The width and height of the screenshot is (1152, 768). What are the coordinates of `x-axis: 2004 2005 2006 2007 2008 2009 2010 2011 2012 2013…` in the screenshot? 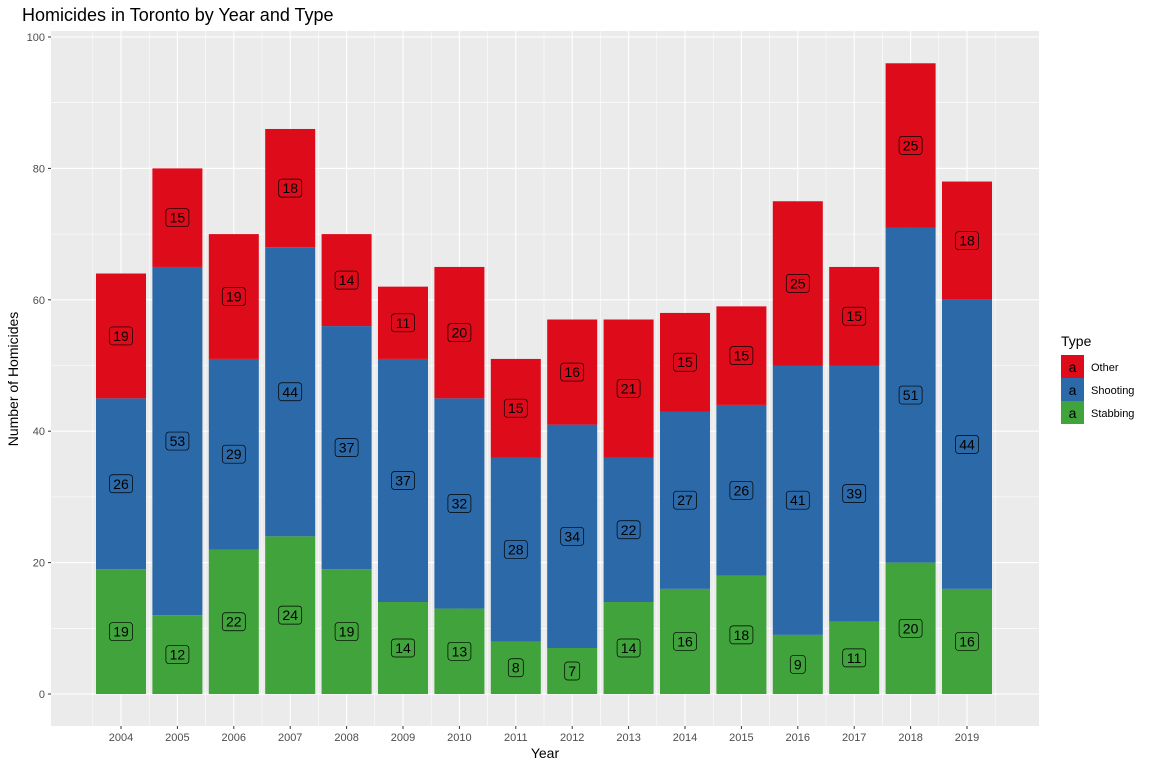 It's located at (544, 735).